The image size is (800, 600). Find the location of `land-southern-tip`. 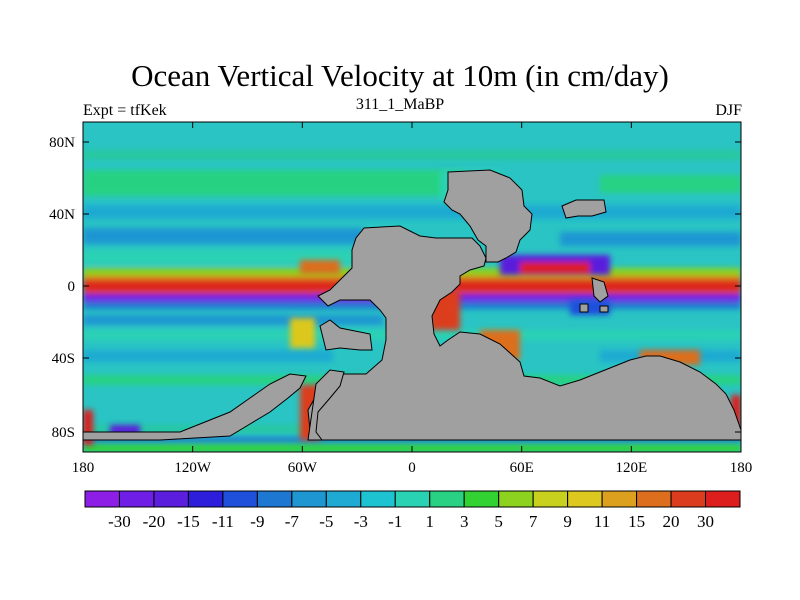

land-southern-tip is located at coordinates (326, 405).